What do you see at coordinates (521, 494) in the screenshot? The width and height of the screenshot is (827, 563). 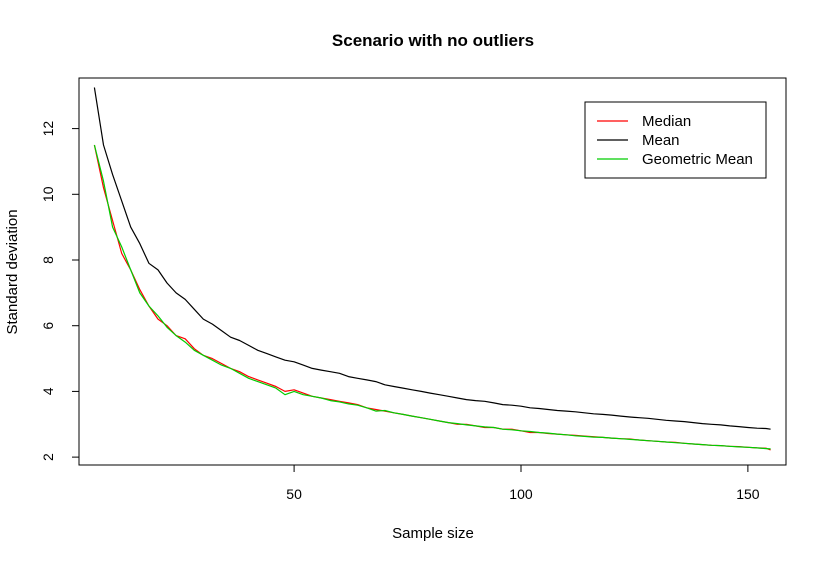 I see `x-tick-label: 100` at bounding box center [521, 494].